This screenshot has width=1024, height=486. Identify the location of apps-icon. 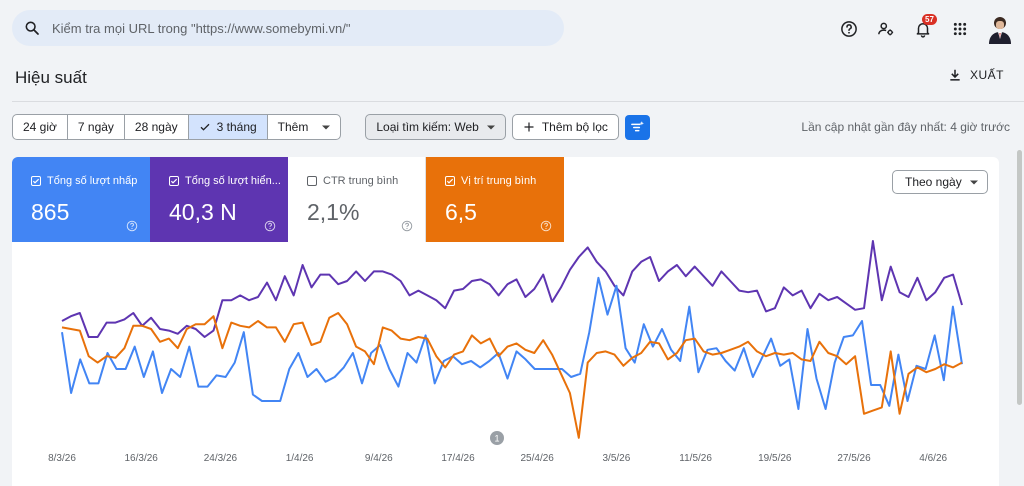
(959, 29).